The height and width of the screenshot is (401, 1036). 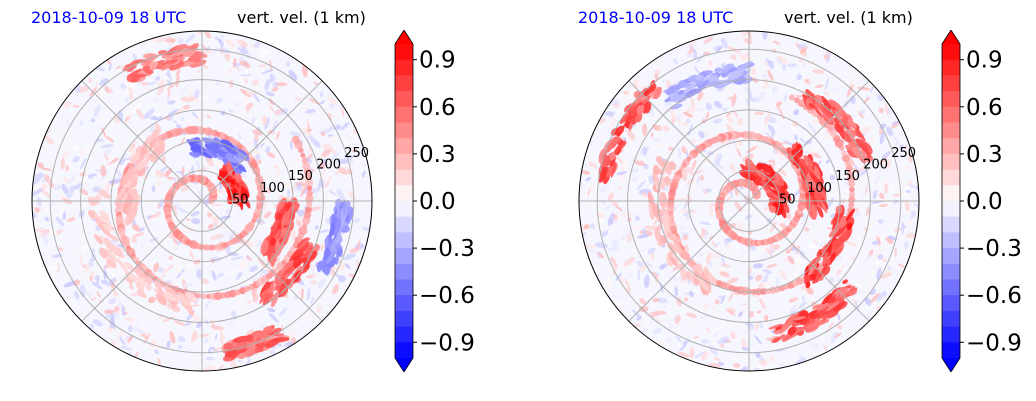 What do you see at coordinates (240, 199) in the screenshot?
I see `radial-tick-label: 50` at bounding box center [240, 199].